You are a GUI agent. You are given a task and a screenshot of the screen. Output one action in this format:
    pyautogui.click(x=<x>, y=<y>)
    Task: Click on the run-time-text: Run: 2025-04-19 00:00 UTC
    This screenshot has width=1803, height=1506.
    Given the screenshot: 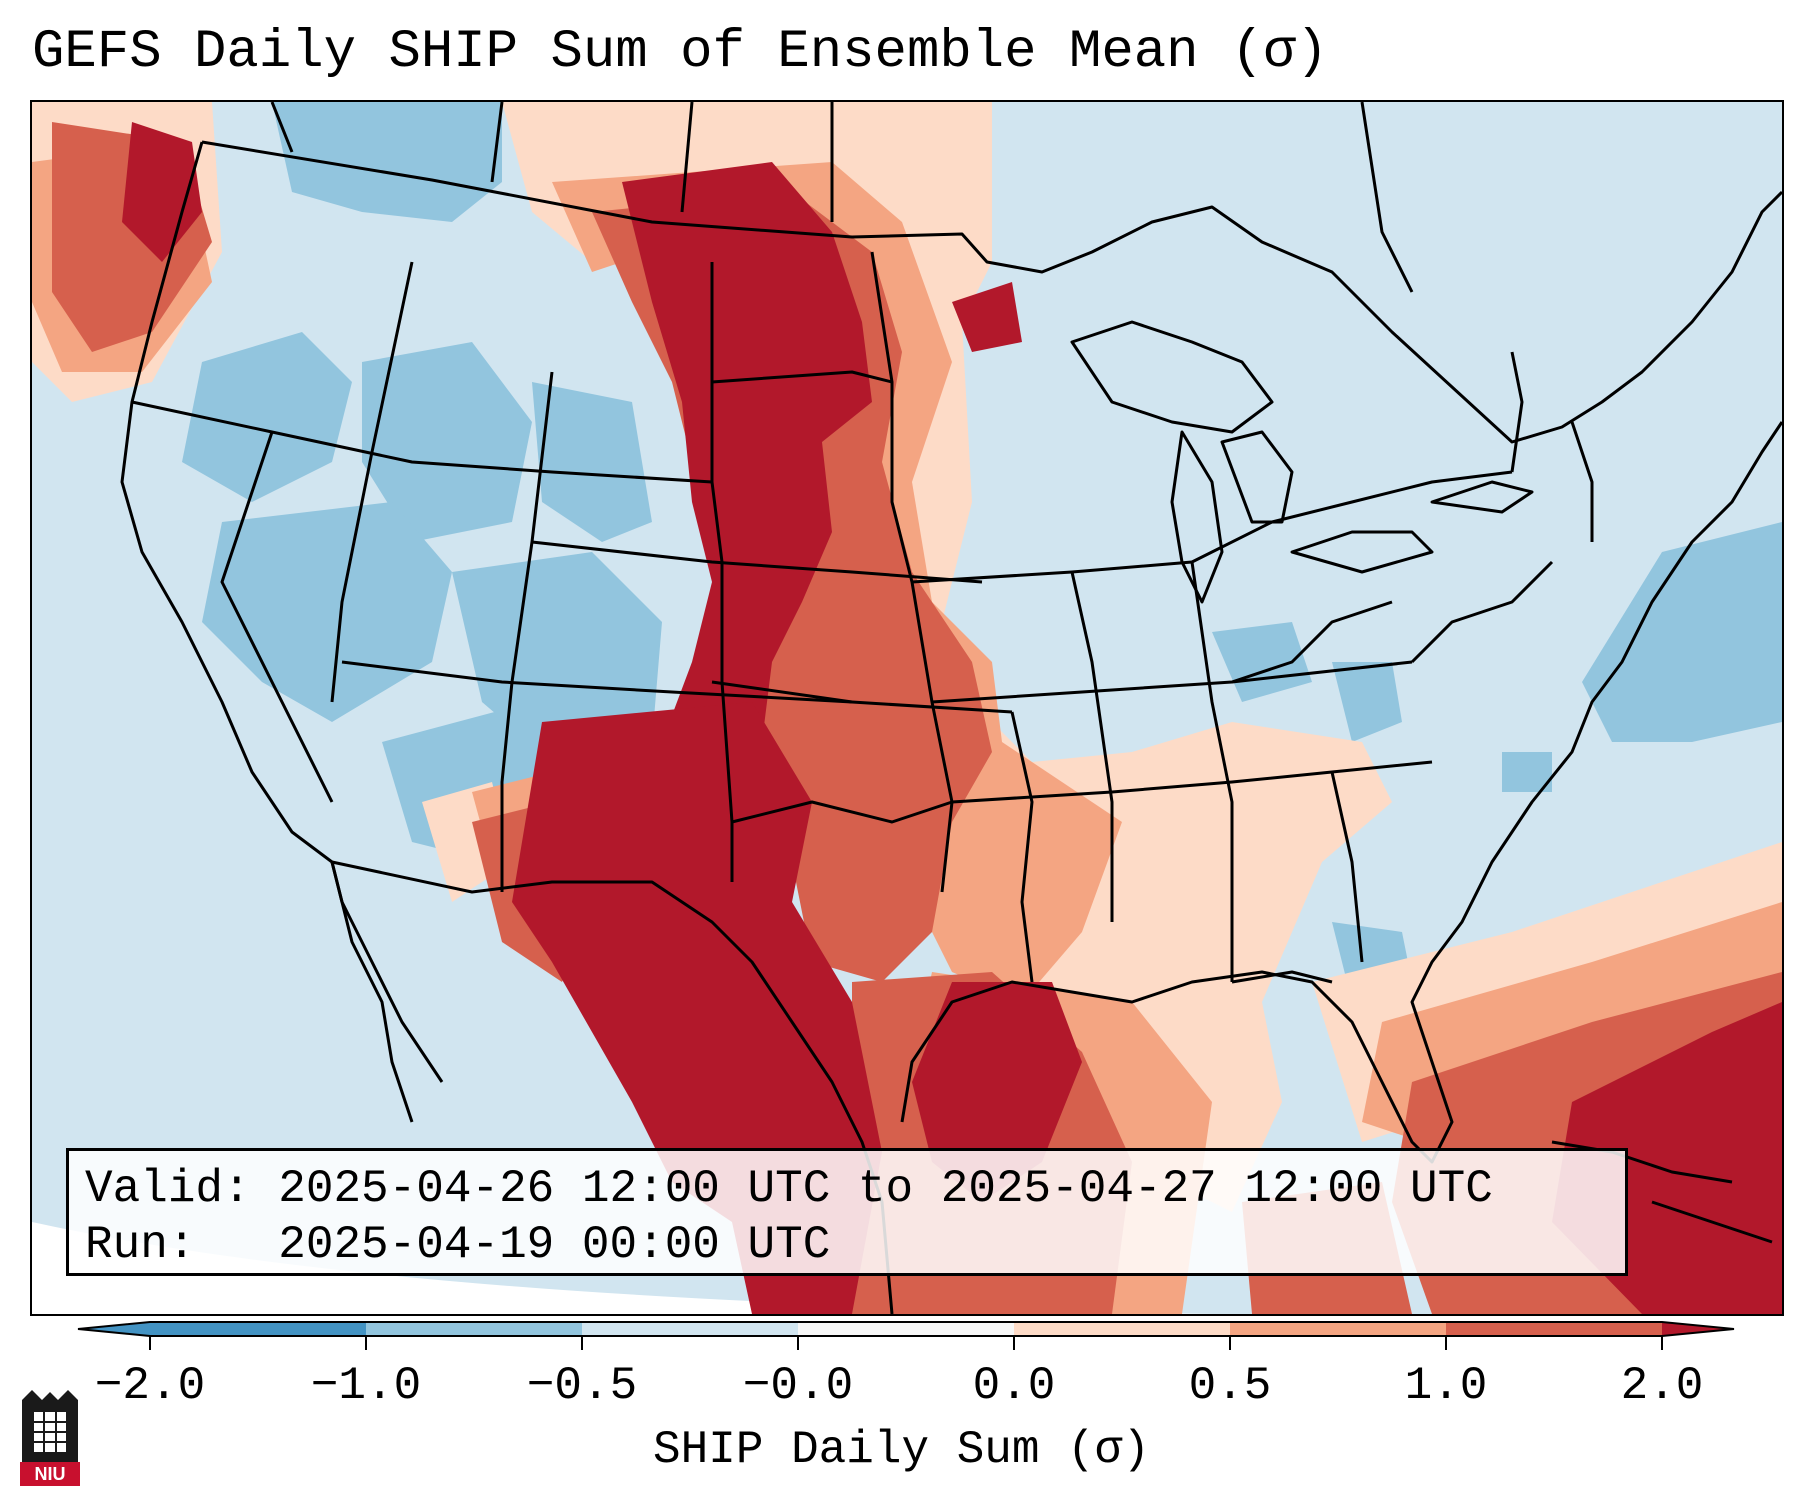 What is the action you would take?
    pyautogui.click(x=458, y=1245)
    